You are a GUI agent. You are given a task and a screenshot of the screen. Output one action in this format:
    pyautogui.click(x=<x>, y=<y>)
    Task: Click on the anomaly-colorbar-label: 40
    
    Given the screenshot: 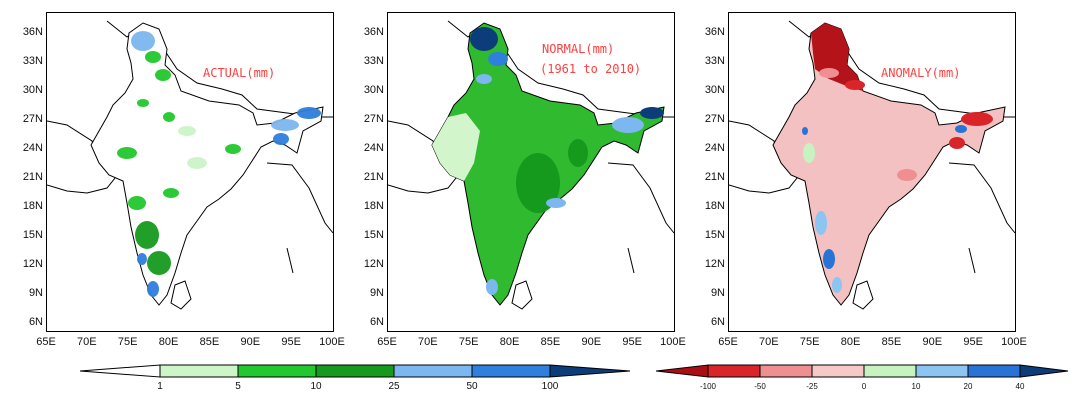 What is the action you would take?
    pyautogui.click(x=1020, y=386)
    